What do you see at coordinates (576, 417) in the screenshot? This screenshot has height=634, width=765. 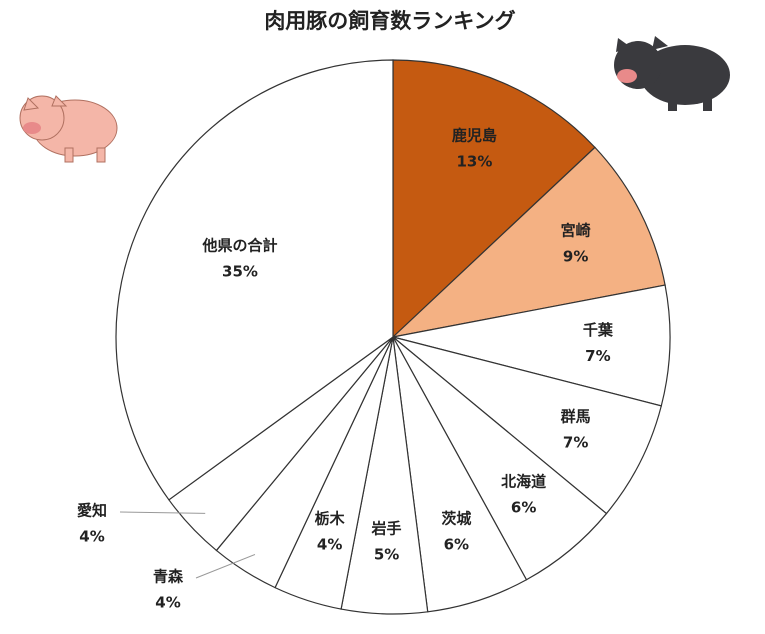 I see `slice-label: 群馬` at bounding box center [576, 417].